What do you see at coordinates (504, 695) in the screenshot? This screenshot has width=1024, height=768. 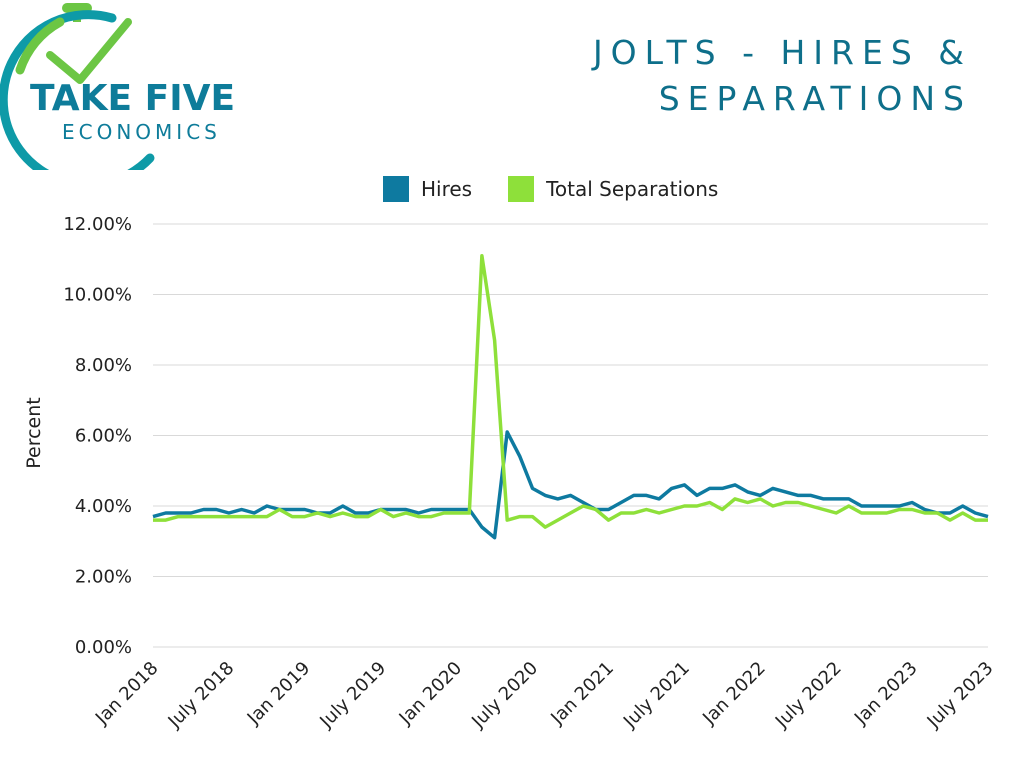 I see `x-tick-label: July 2020` at bounding box center [504, 695].